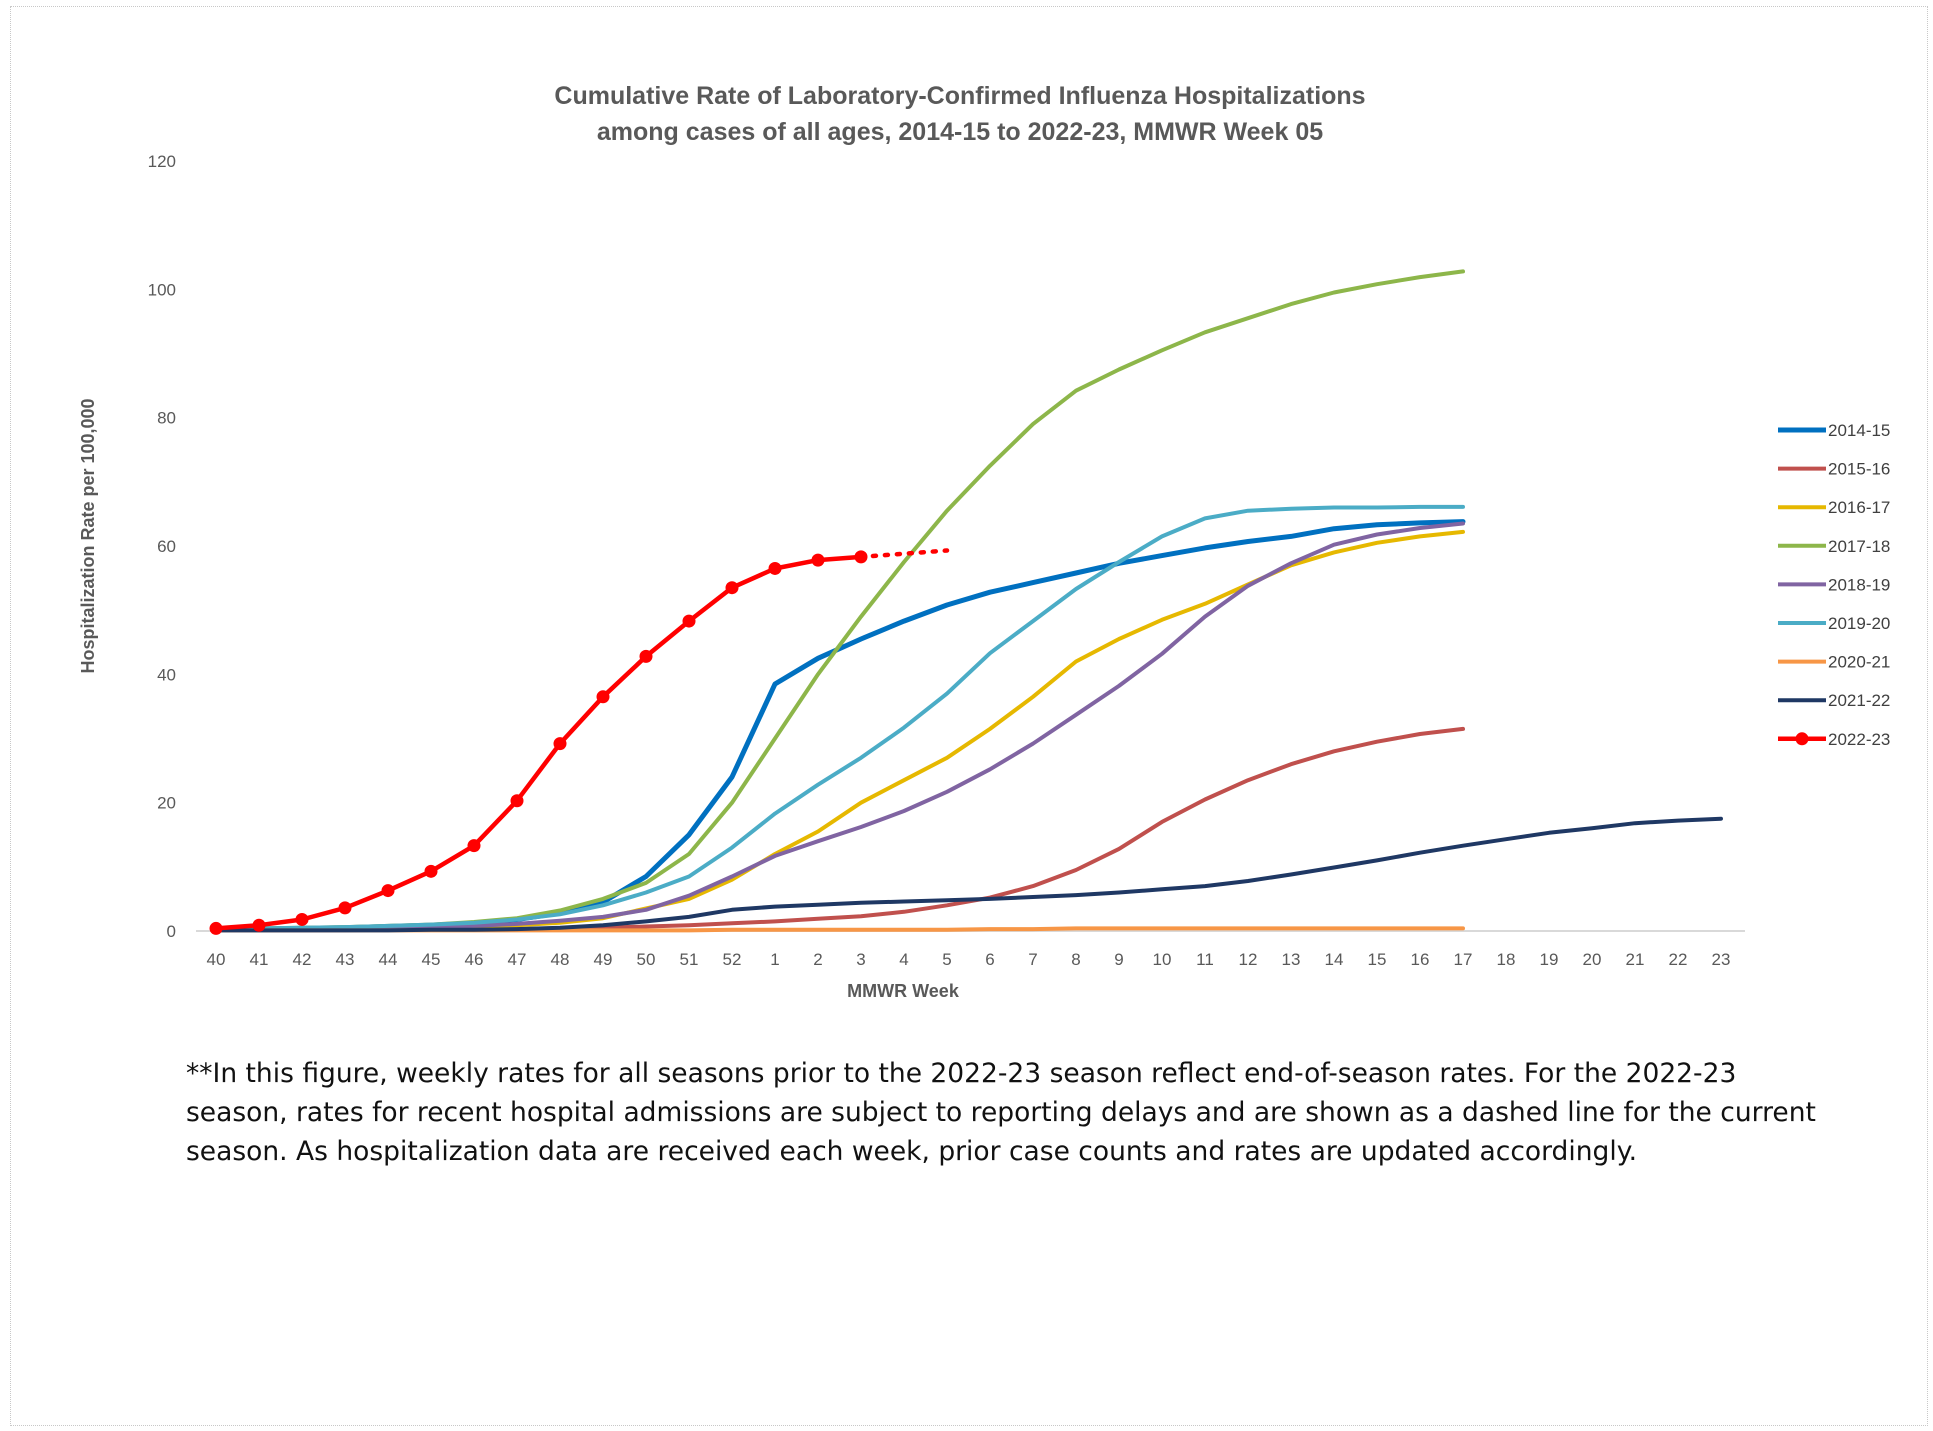  What do you see at coordinates (817, 959) in the screenshot?
I see `x-tick-label: 2` at bounding box center [817, 959].